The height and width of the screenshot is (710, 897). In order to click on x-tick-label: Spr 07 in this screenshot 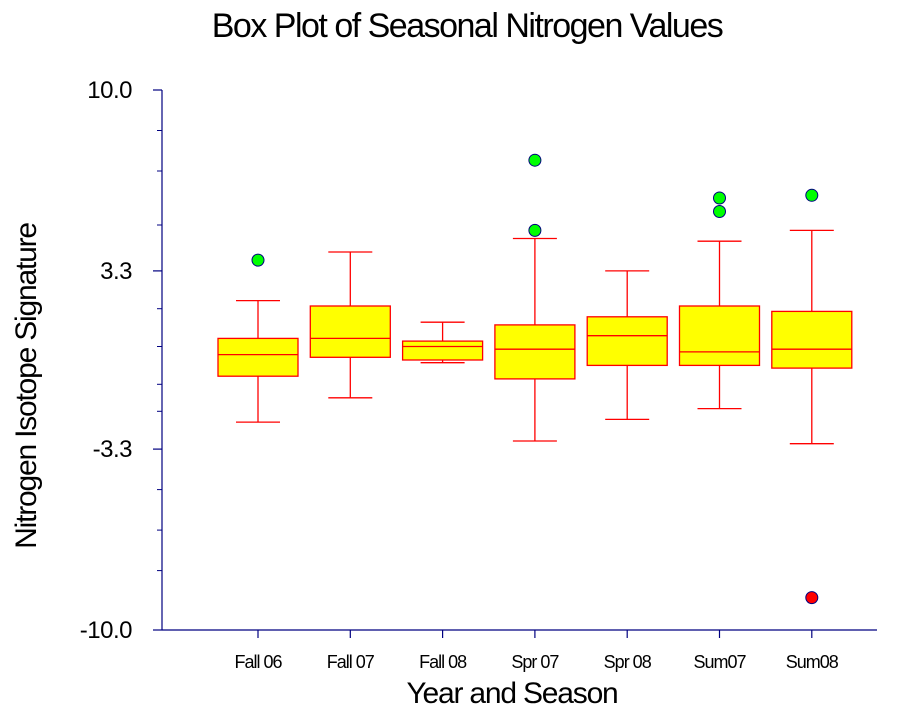, I will do `click(535, 662)`.